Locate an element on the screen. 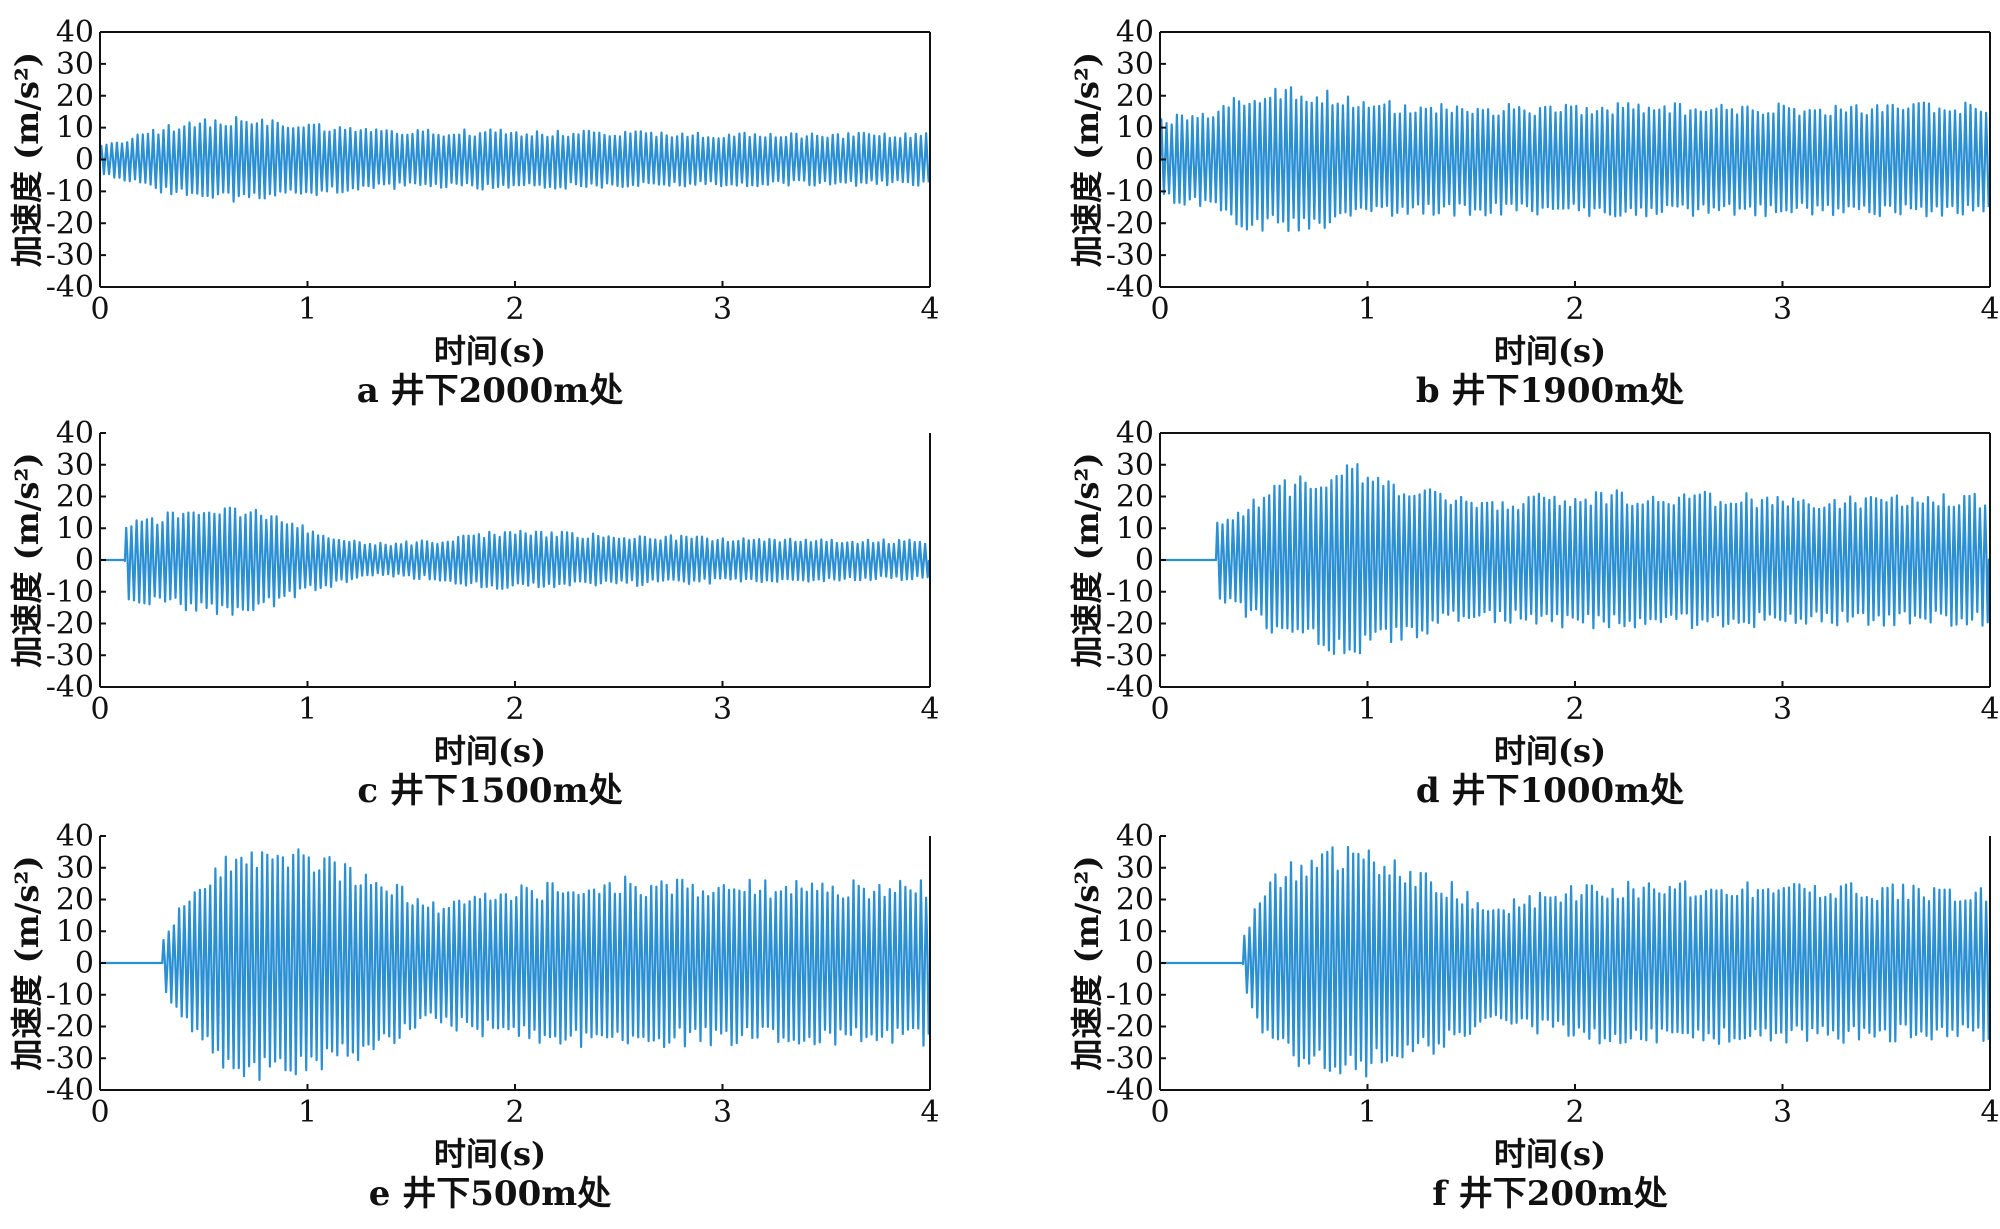 The width and height of the screenshot is (2000, 1229). signal-trace-a is located at coordinates (514, 159).